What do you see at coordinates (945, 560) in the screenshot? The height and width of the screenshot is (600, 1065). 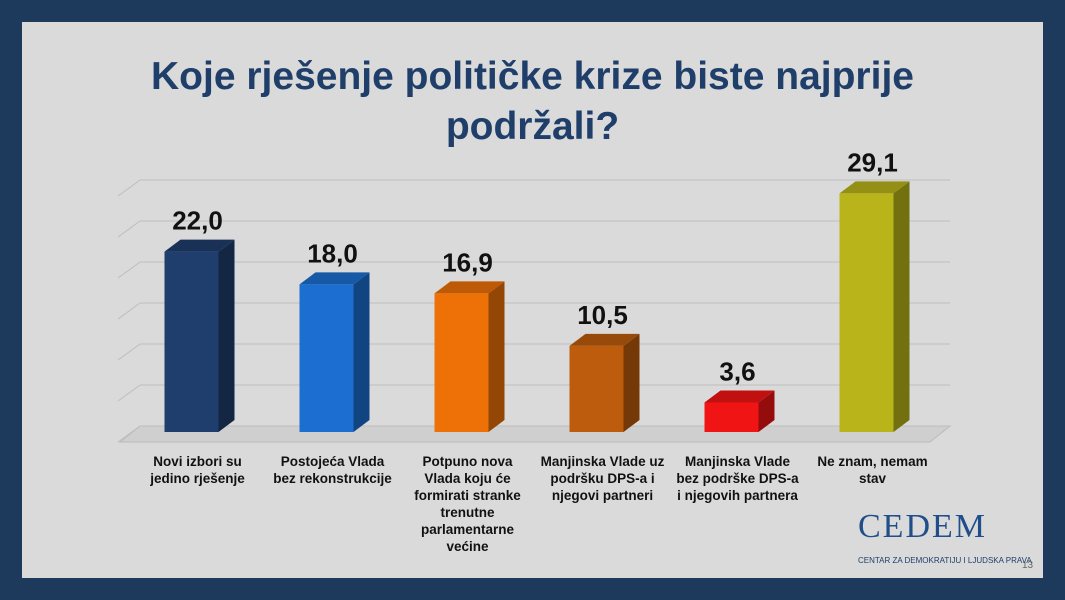 I see `organization: CENTAR ZA DEMOKRATIJU I LJUDSKA PRAVA` at bounding box center [945, 560].